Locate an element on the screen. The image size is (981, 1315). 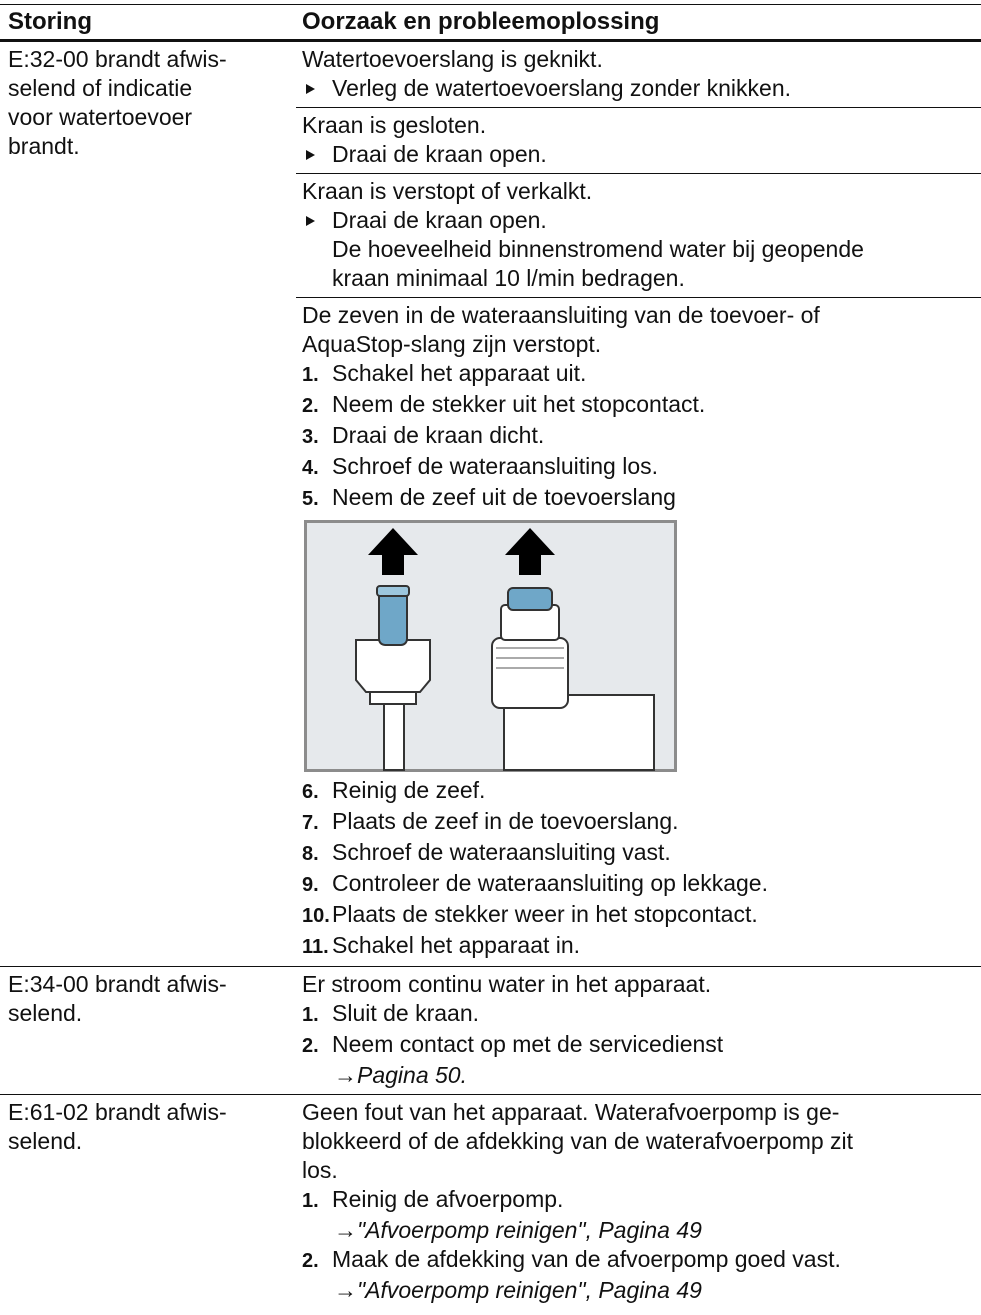
text: Er stroom continu water in het apparaat. is located at coordinates (507, 984).